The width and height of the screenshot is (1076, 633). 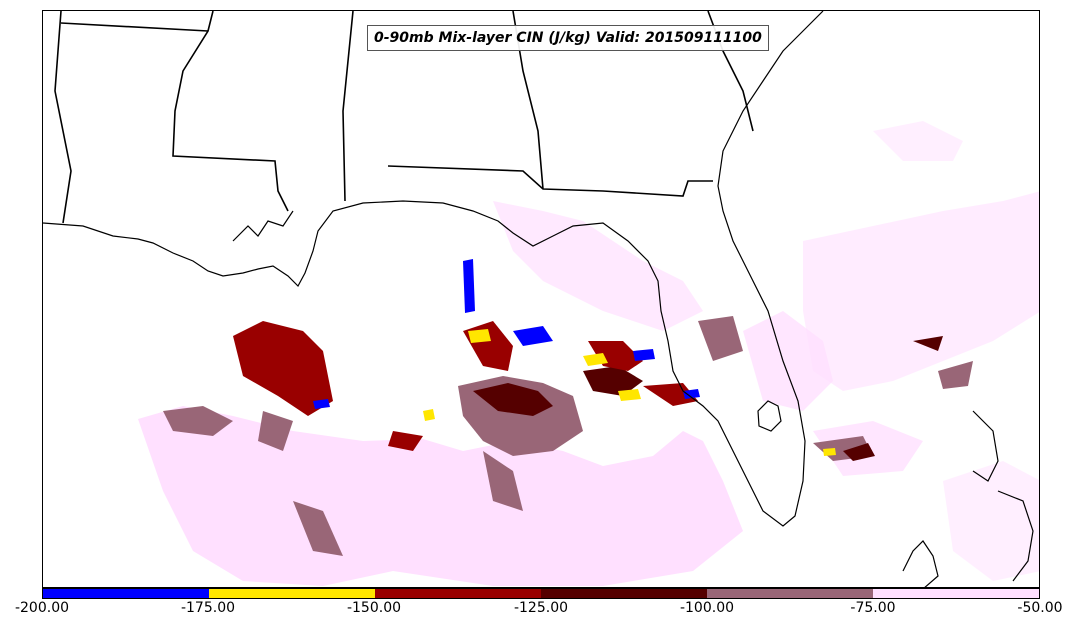 I want to click on colorbar-tick-label: -50.00, so click(x=1040, y=608).